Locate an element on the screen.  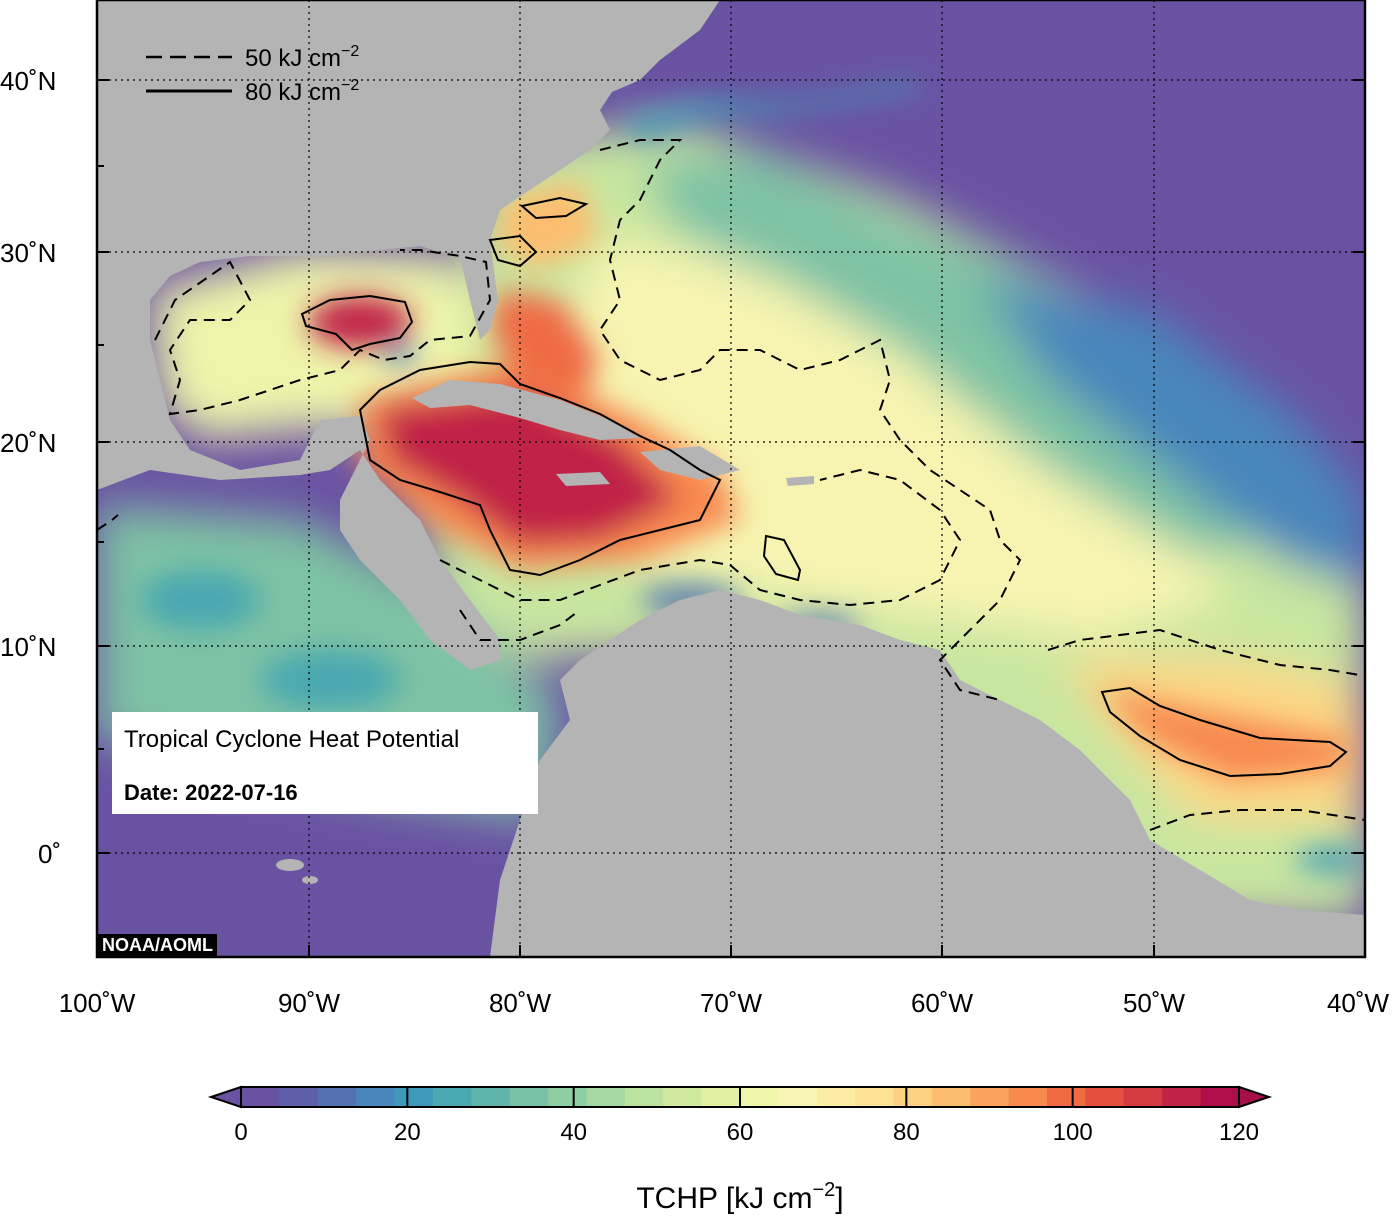
legend-label-50: 50 kJ cm−2 is located at coordinates (302, 57).